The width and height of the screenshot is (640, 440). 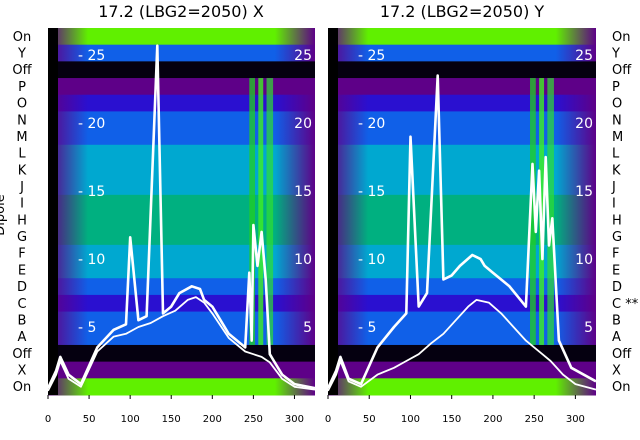 What do you see at coordinates (91, 124) in the screenshot?
I see `y-tick-label-inner: - 20` at bounding box center [91, 124].